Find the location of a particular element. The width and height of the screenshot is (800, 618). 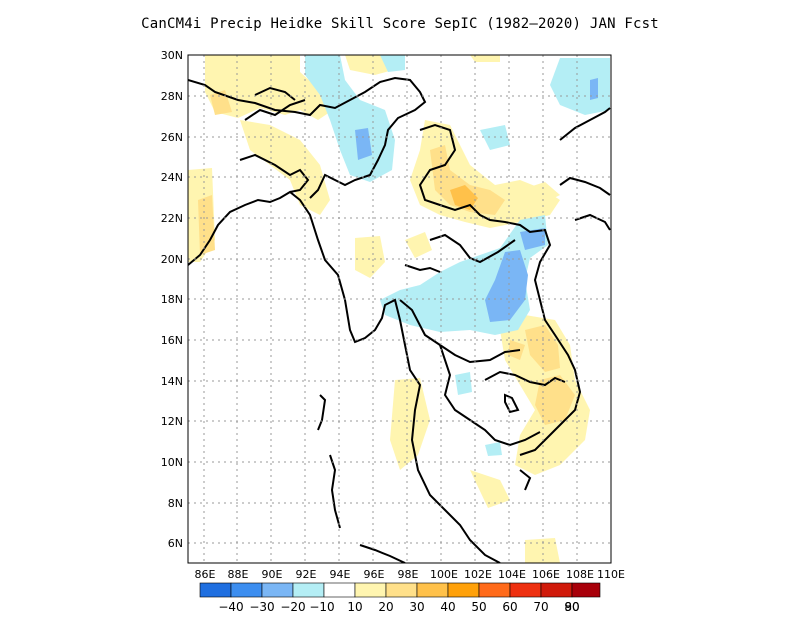

colorbar-label: 70 is located at coordinates (540, 607).